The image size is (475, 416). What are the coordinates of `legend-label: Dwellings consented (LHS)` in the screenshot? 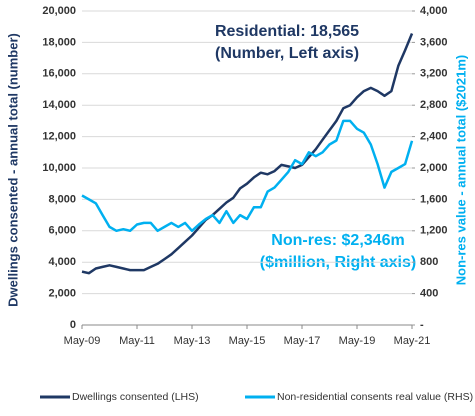 It's located at (135, 397).